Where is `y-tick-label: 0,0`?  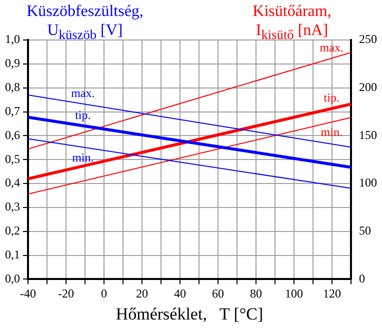 y-tick-label: 0,0 is located at coordinates (12, 278).